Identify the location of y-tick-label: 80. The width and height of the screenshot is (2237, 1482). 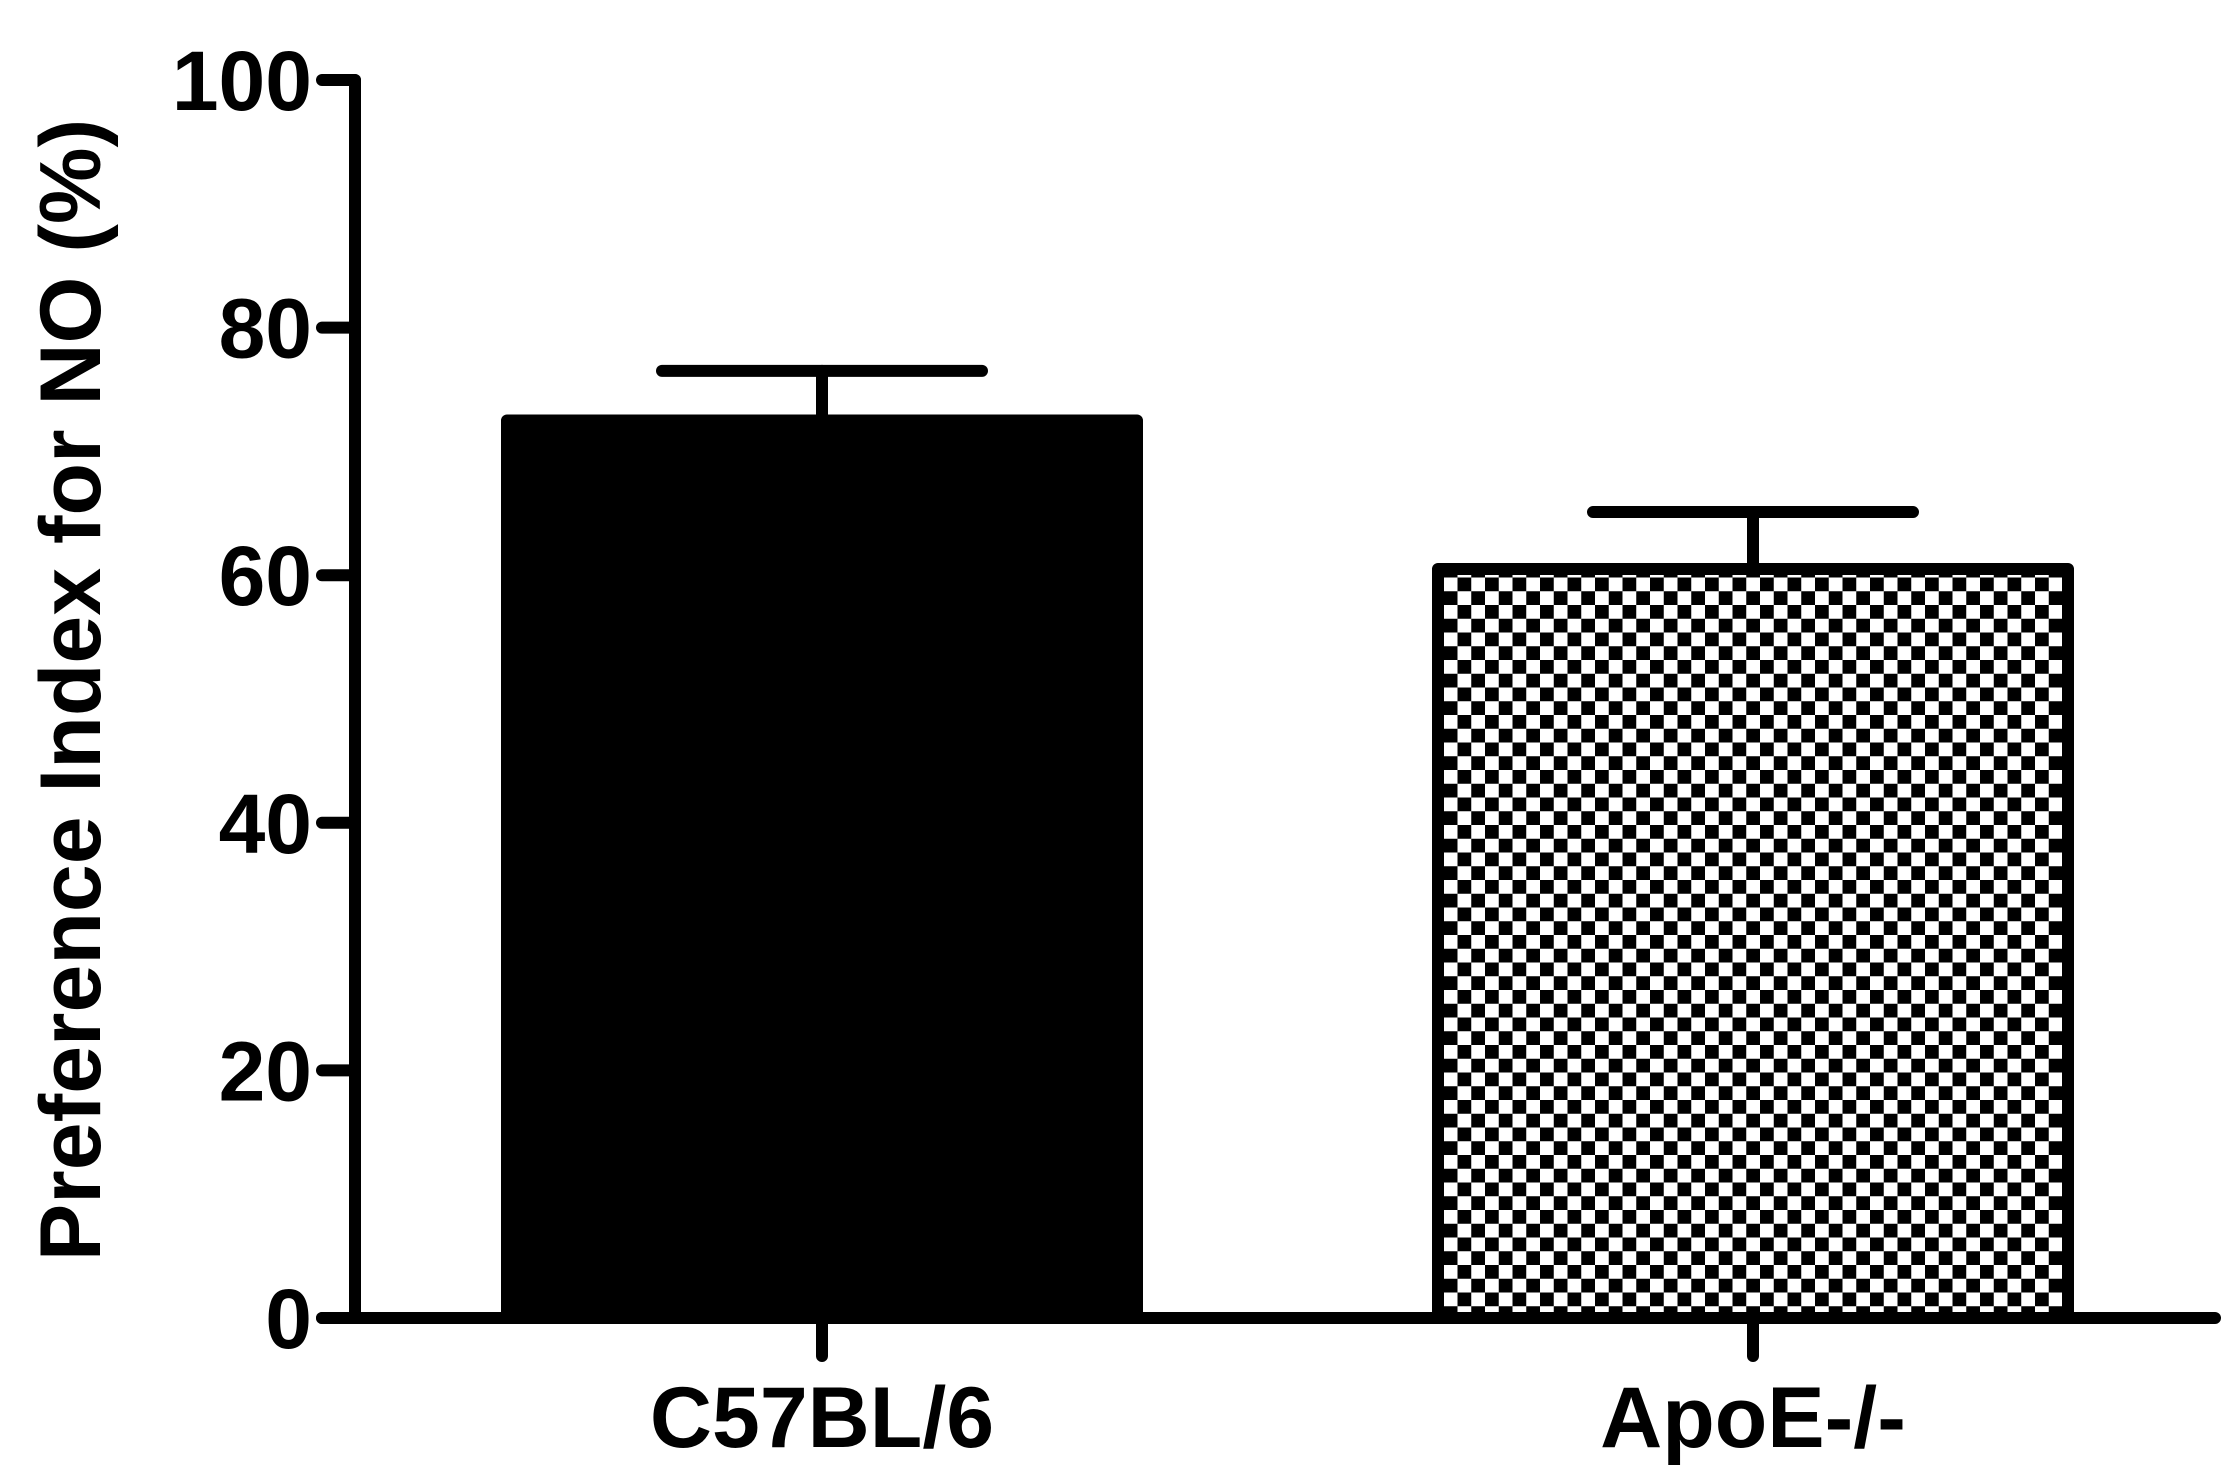
(265, 329).